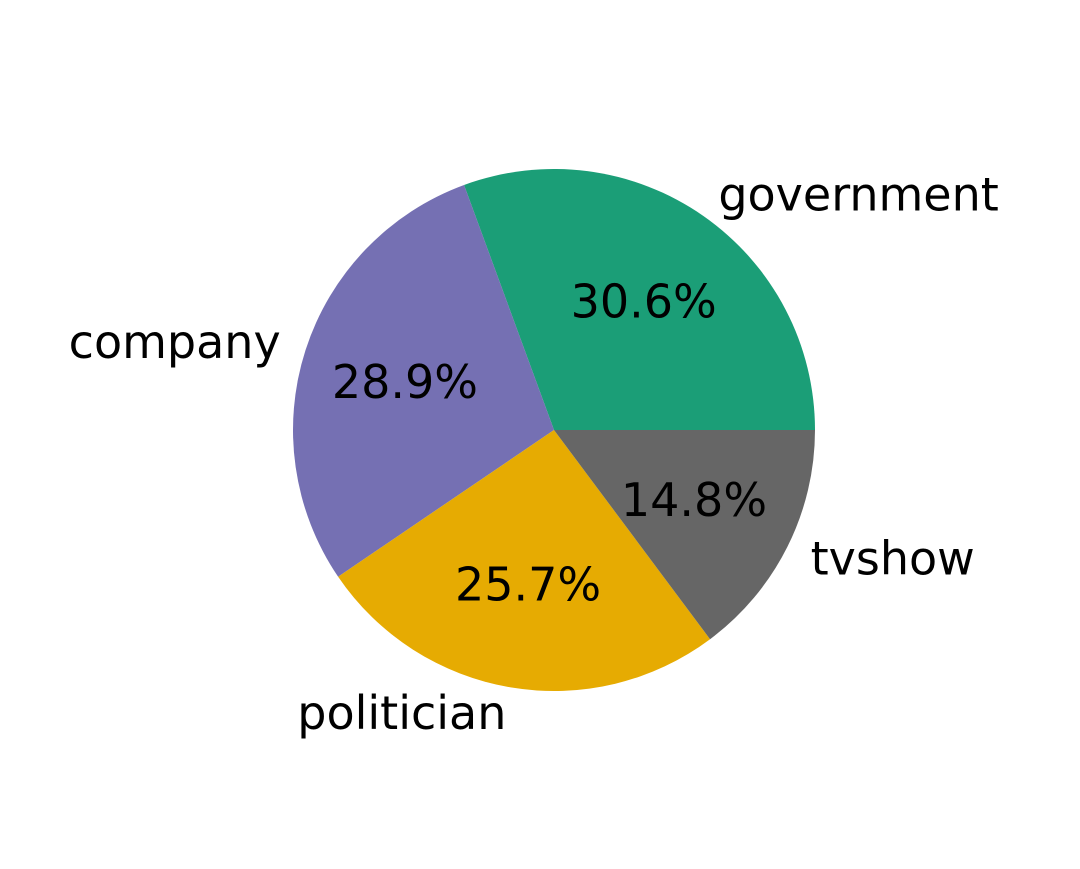  Describe the element at coordinates (893, 559) in the screenshot. I see `category-label-tvshow: tvshow` at that location.